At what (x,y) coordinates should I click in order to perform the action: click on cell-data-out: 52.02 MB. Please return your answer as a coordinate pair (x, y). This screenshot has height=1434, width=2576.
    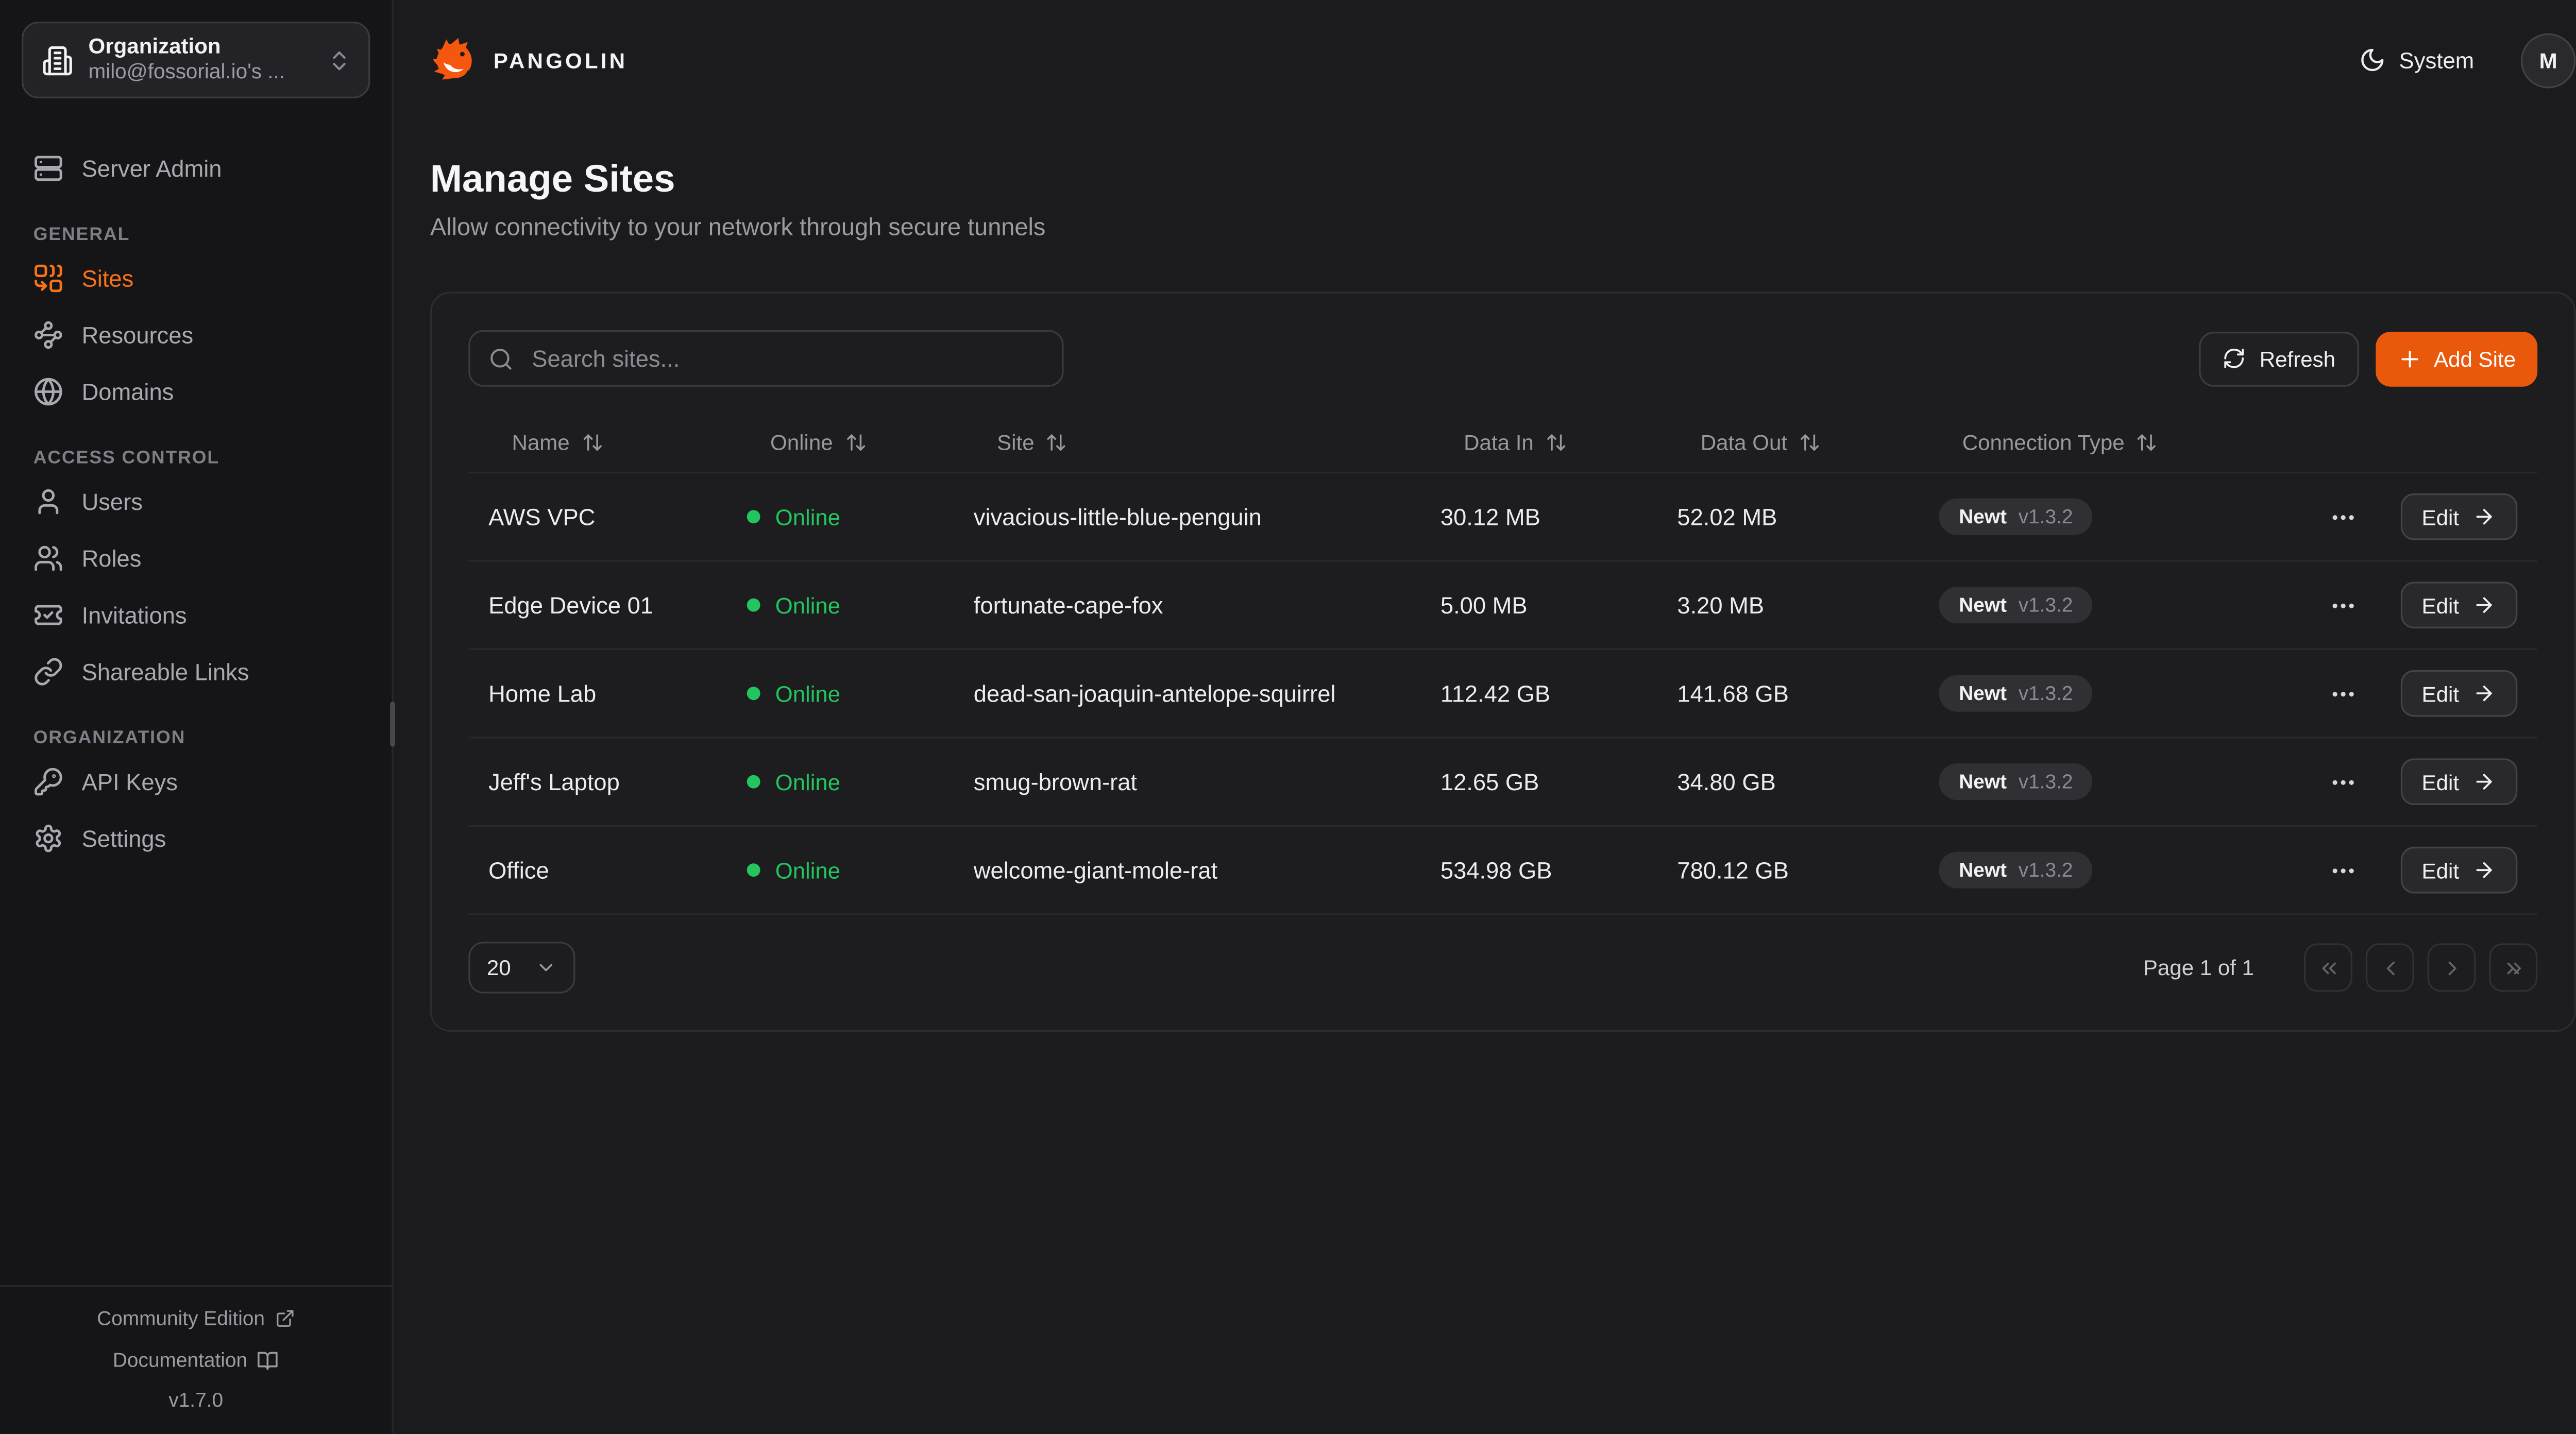
    Looking at the image, I should click on (1727, 517).